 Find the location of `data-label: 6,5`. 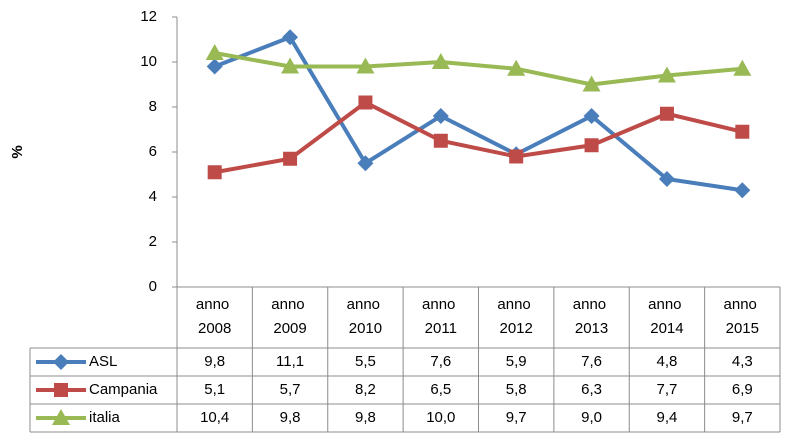

data-label: 6,5 is located at coordinates (440, 389).